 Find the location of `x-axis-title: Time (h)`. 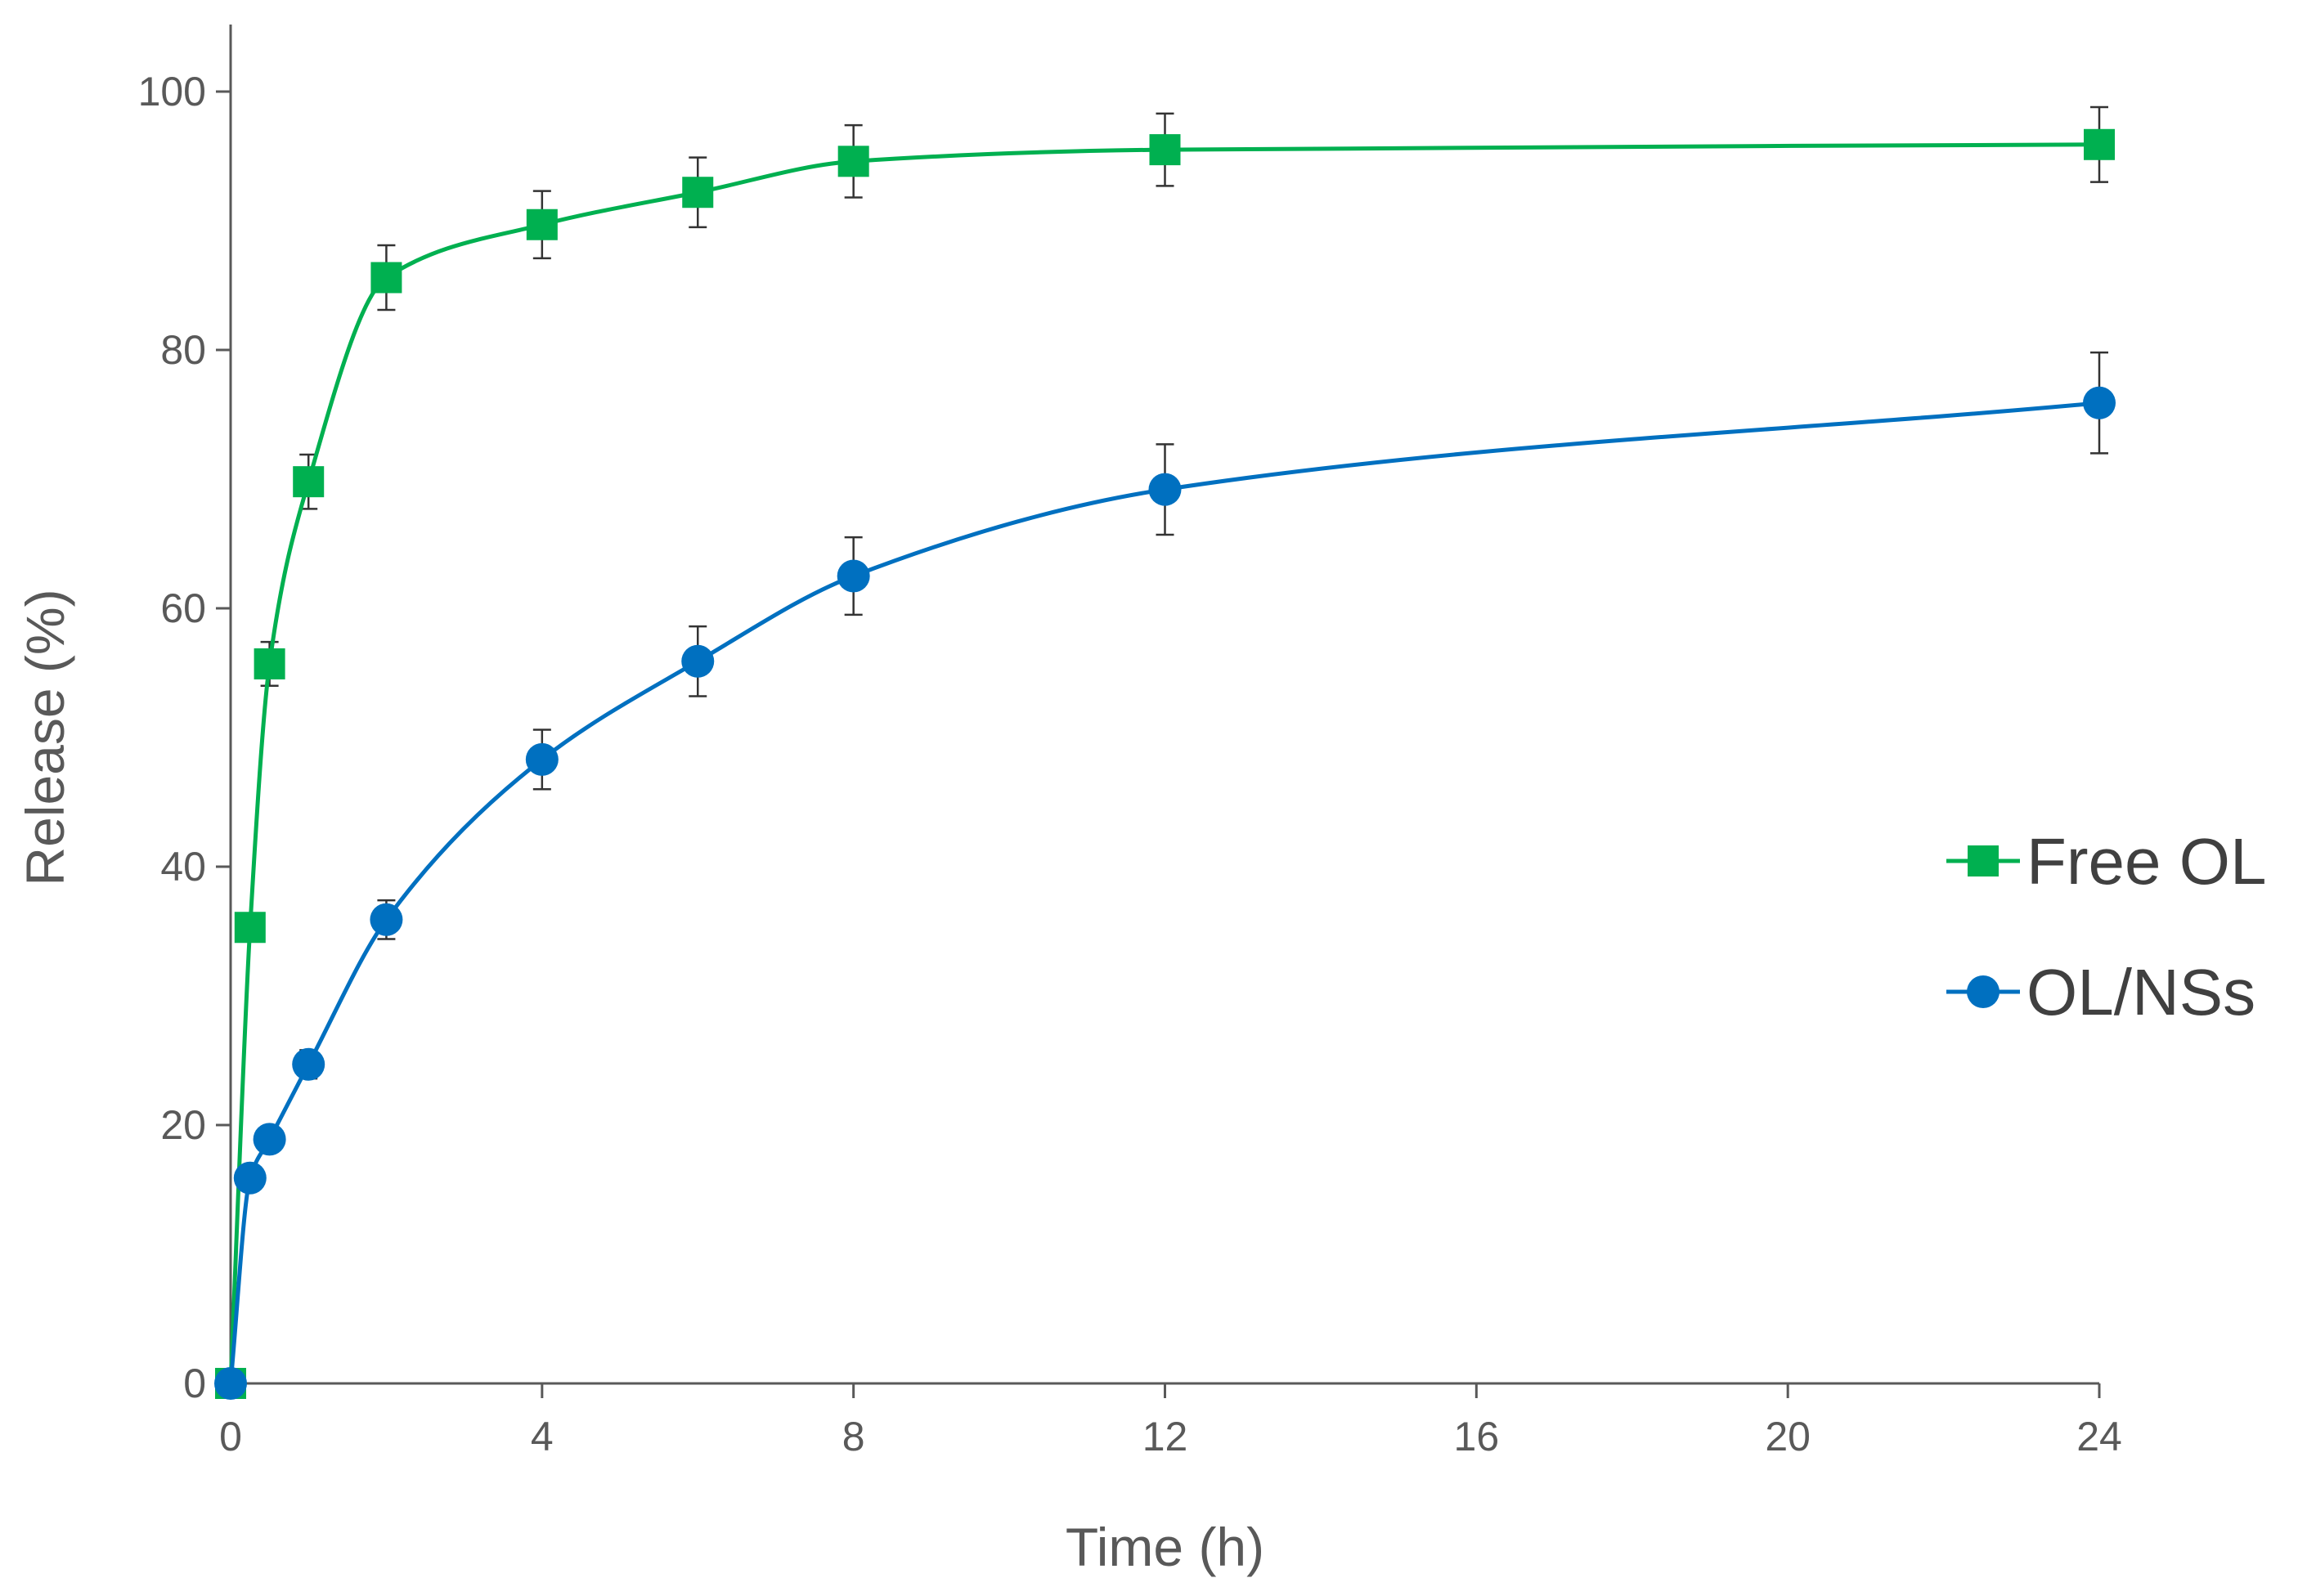

x-axis-title: Time (h) is located at coordinates (1165, 1547).